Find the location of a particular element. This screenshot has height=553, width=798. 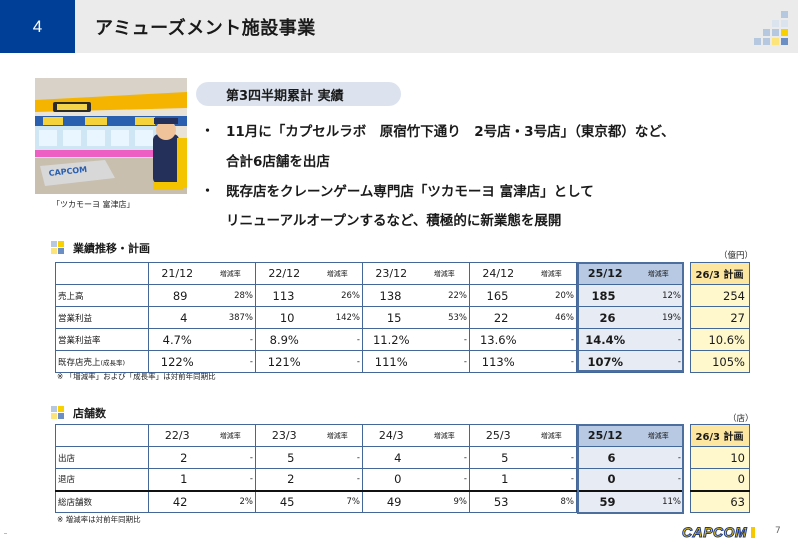

stores-note: ※ 増減率は対前年同期比 is located at coordinates (99, 519).